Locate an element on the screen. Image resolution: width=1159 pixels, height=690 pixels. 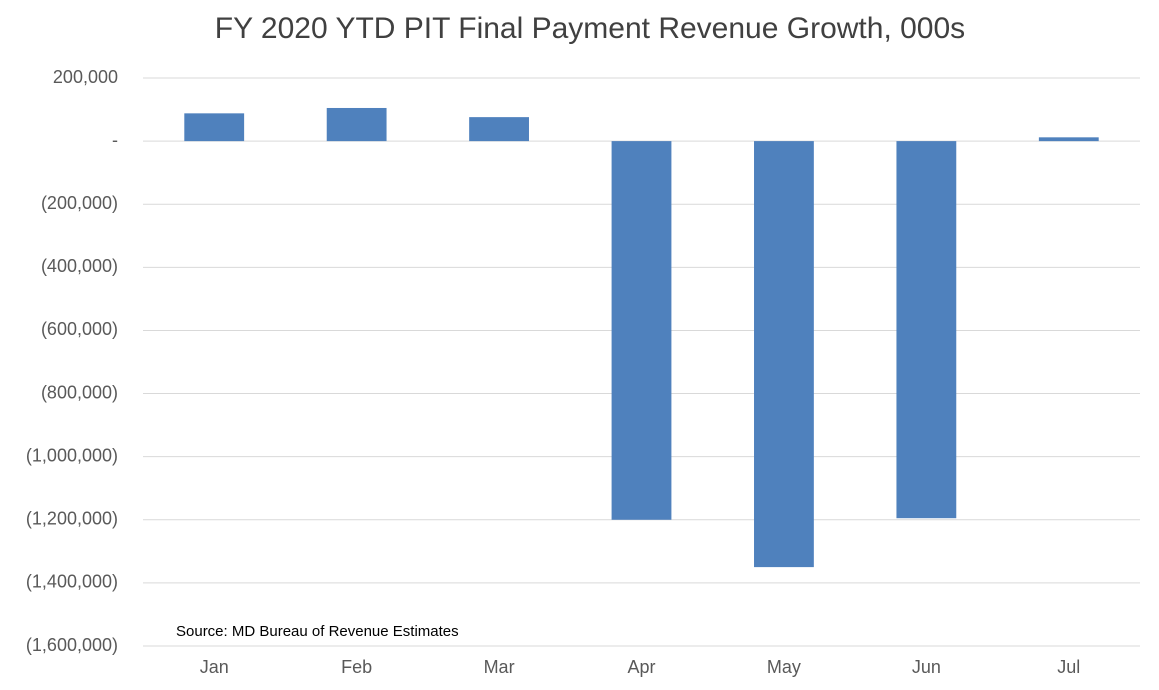
x-tick-label: May is located at coordinates (784, 667).